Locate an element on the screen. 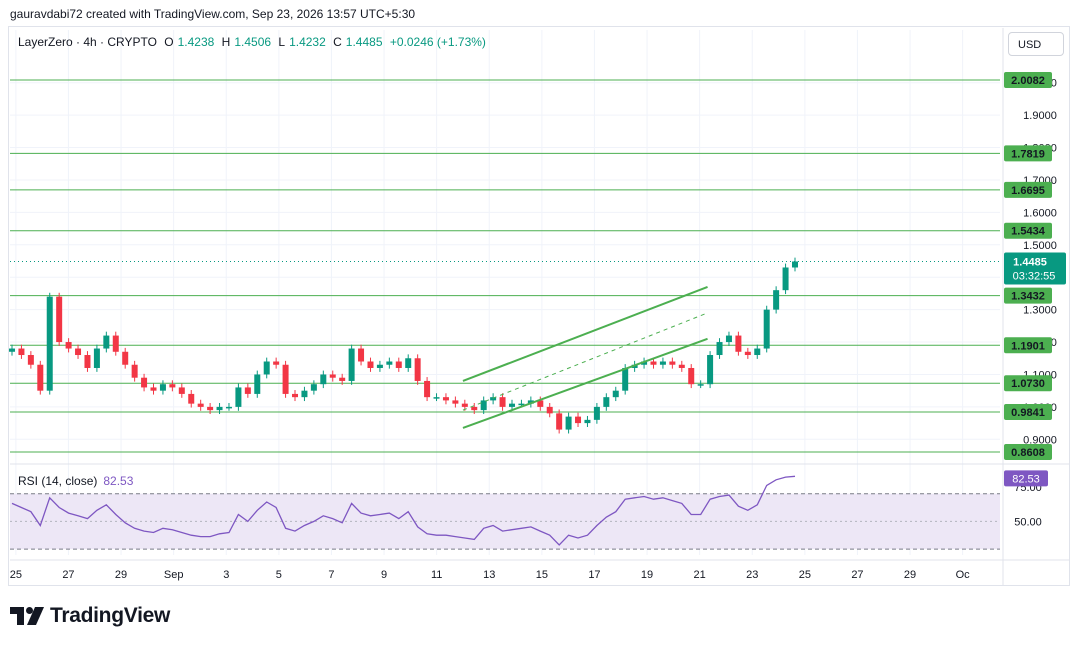 This screenshot has width=1080, height=647. brand-name: TradingView is located at coordinates (110, 615).